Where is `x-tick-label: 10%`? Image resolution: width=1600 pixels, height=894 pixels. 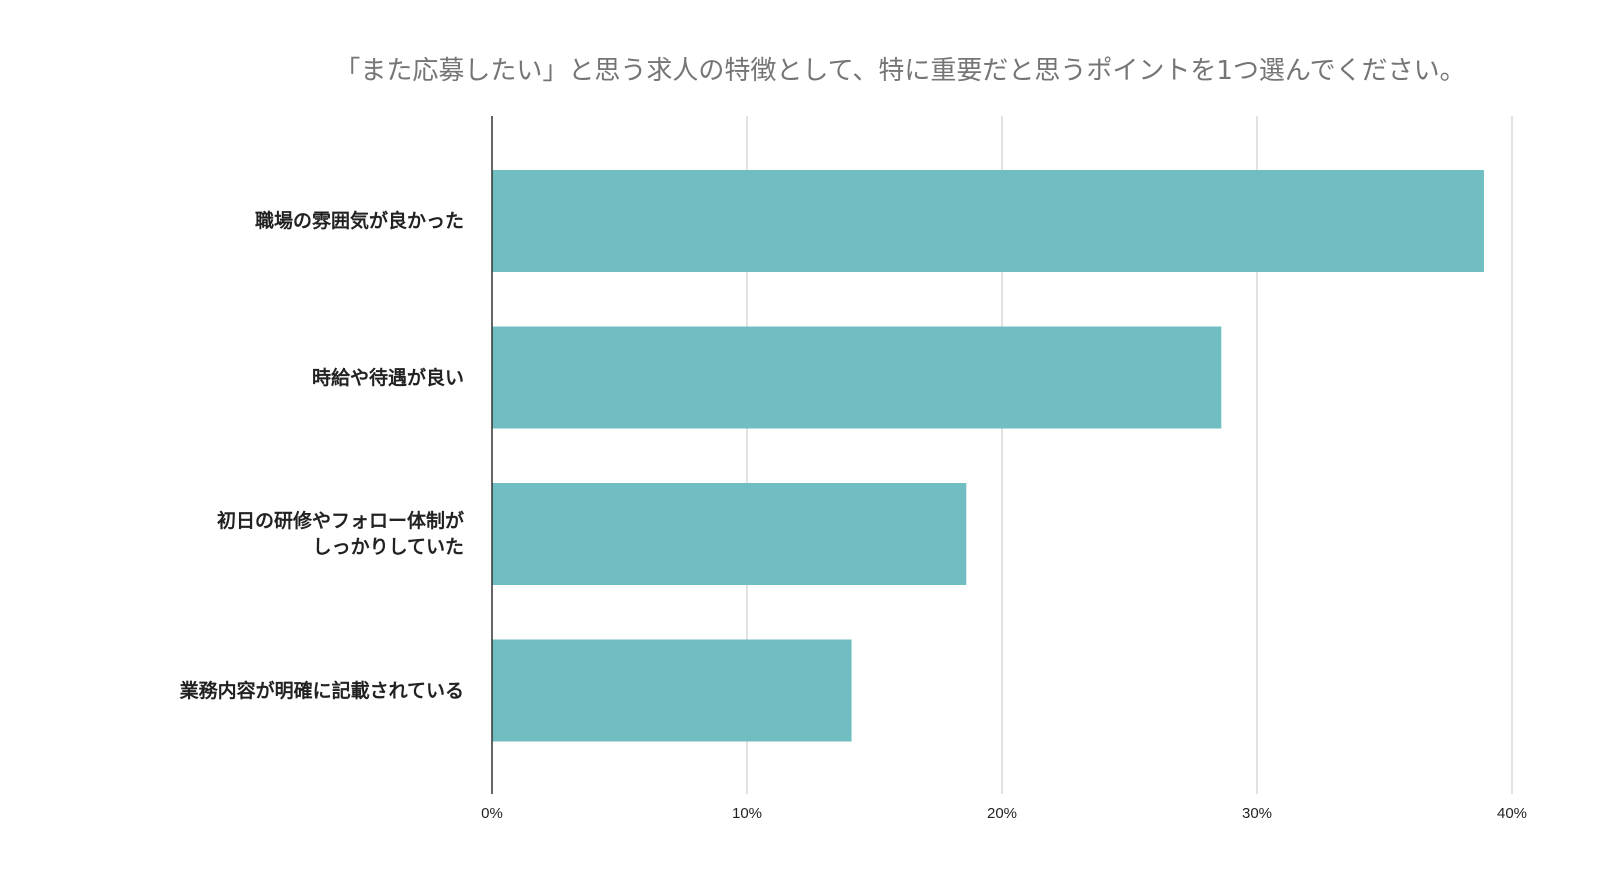
x-tick-label: 10% is located at coordinates (747, 813).